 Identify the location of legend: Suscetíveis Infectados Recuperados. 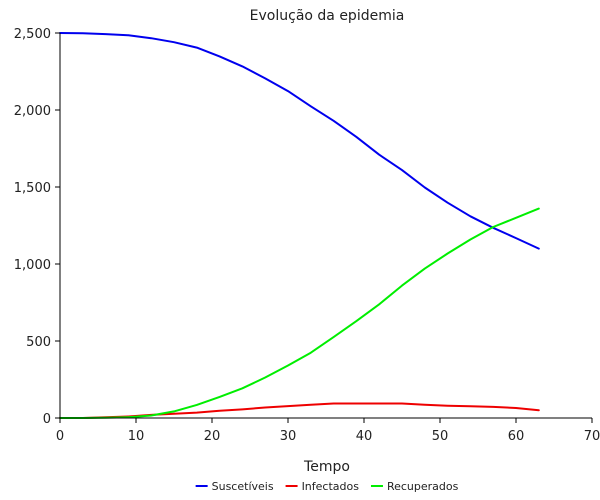
(327, 486).